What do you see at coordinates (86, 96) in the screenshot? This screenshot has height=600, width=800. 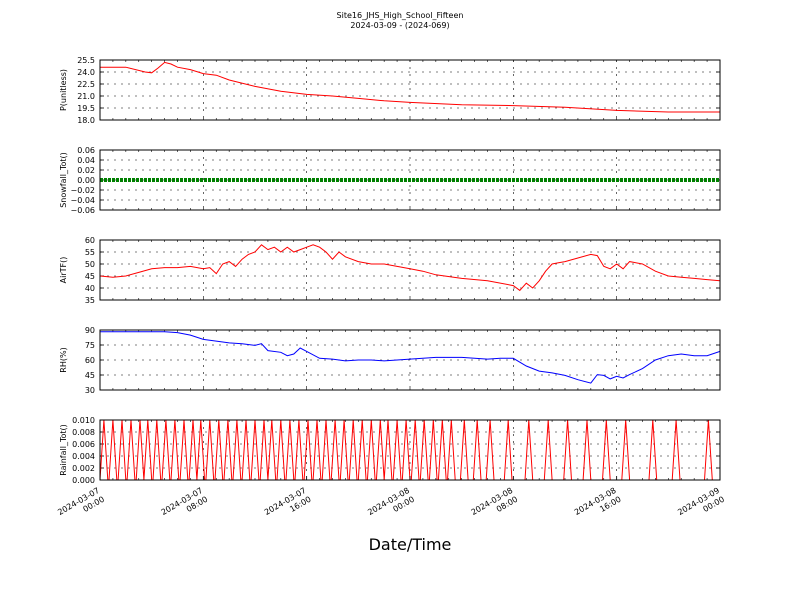 I see `y-tick-label: 21.0` at bounding box center [86, 96].